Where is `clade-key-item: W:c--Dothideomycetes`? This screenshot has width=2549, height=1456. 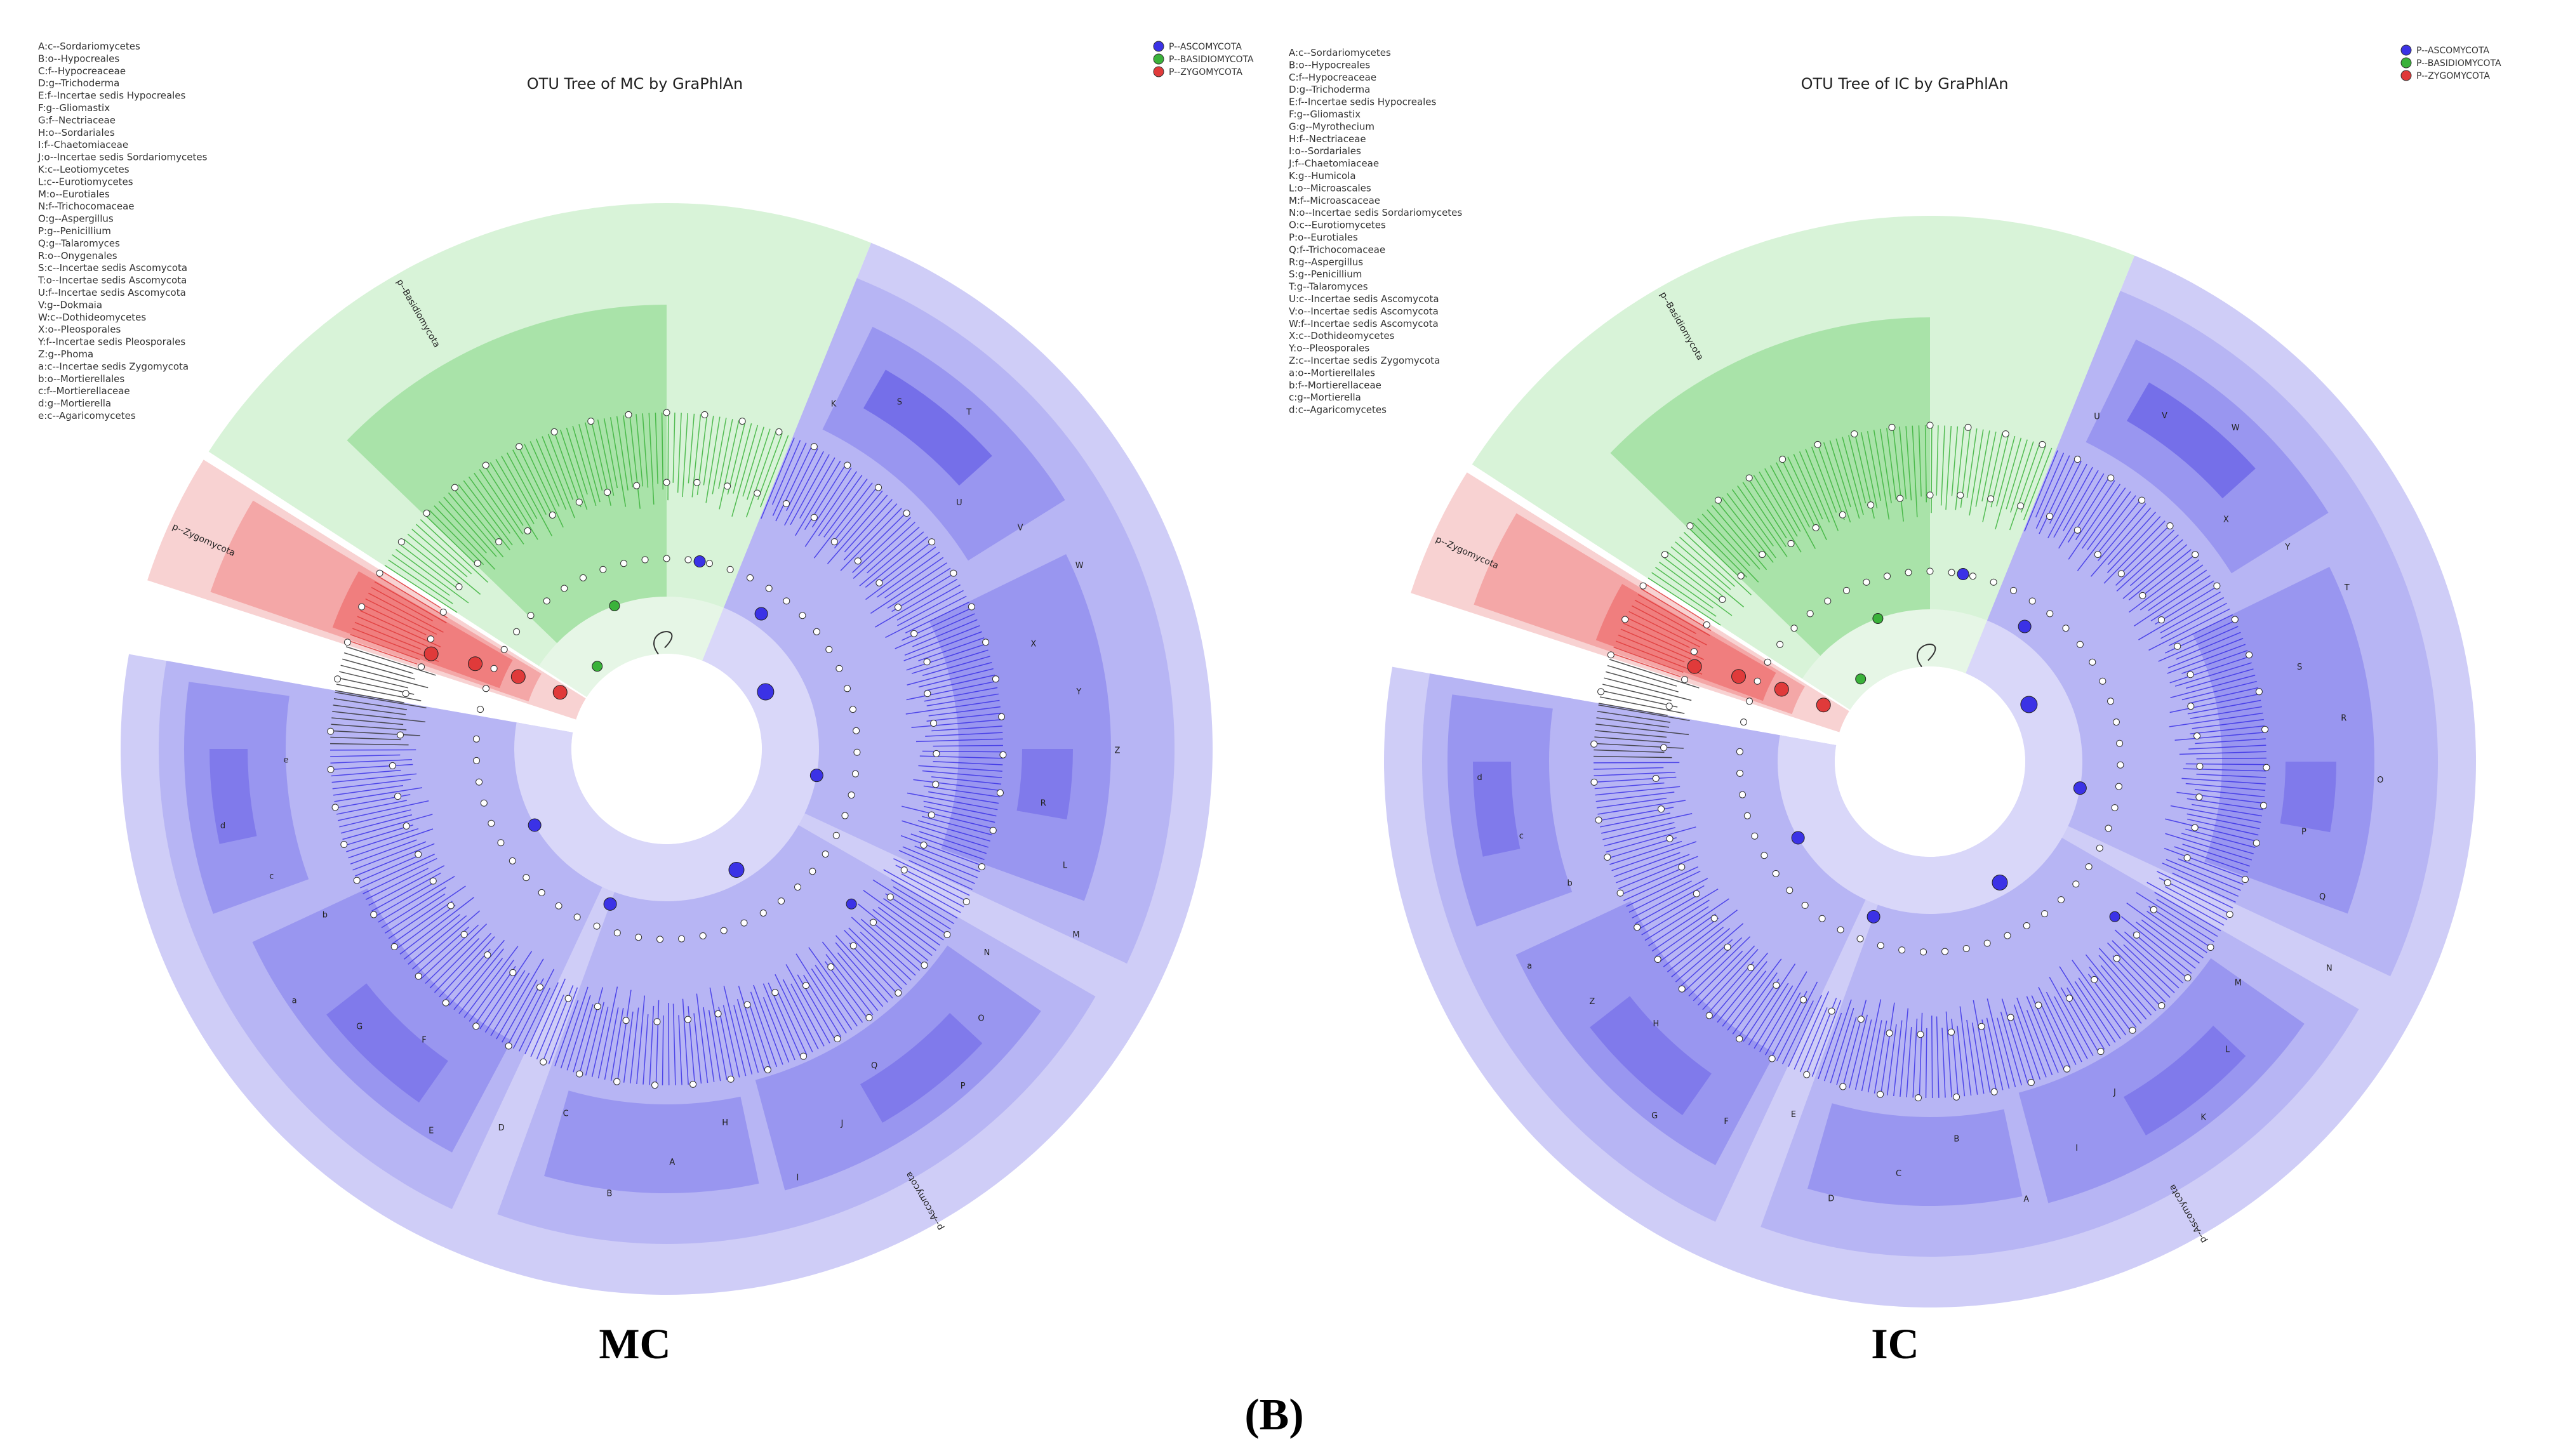 clade-key-item: W:c--Dothideomycetes is located at coordinates (92, 317).